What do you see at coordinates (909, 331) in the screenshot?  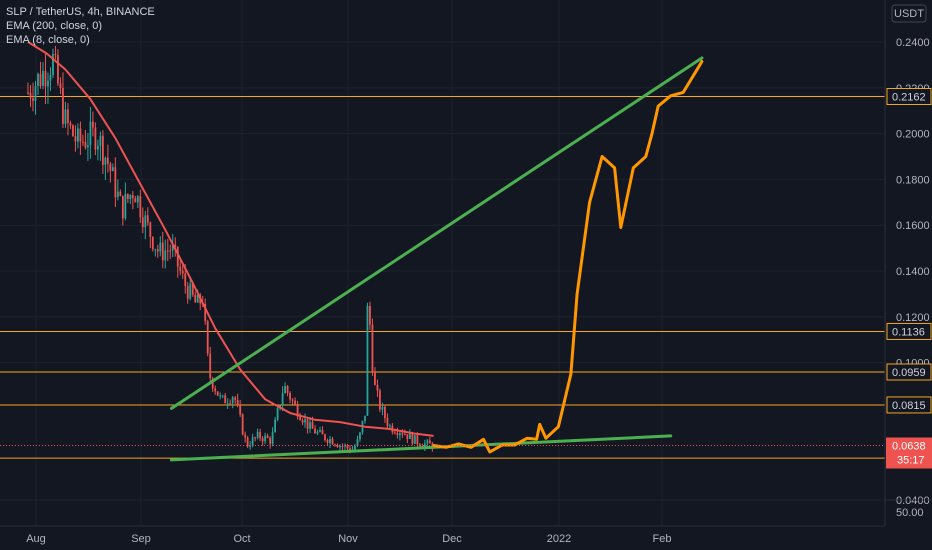 I see `level-badge` at bounding box center [909, 331].